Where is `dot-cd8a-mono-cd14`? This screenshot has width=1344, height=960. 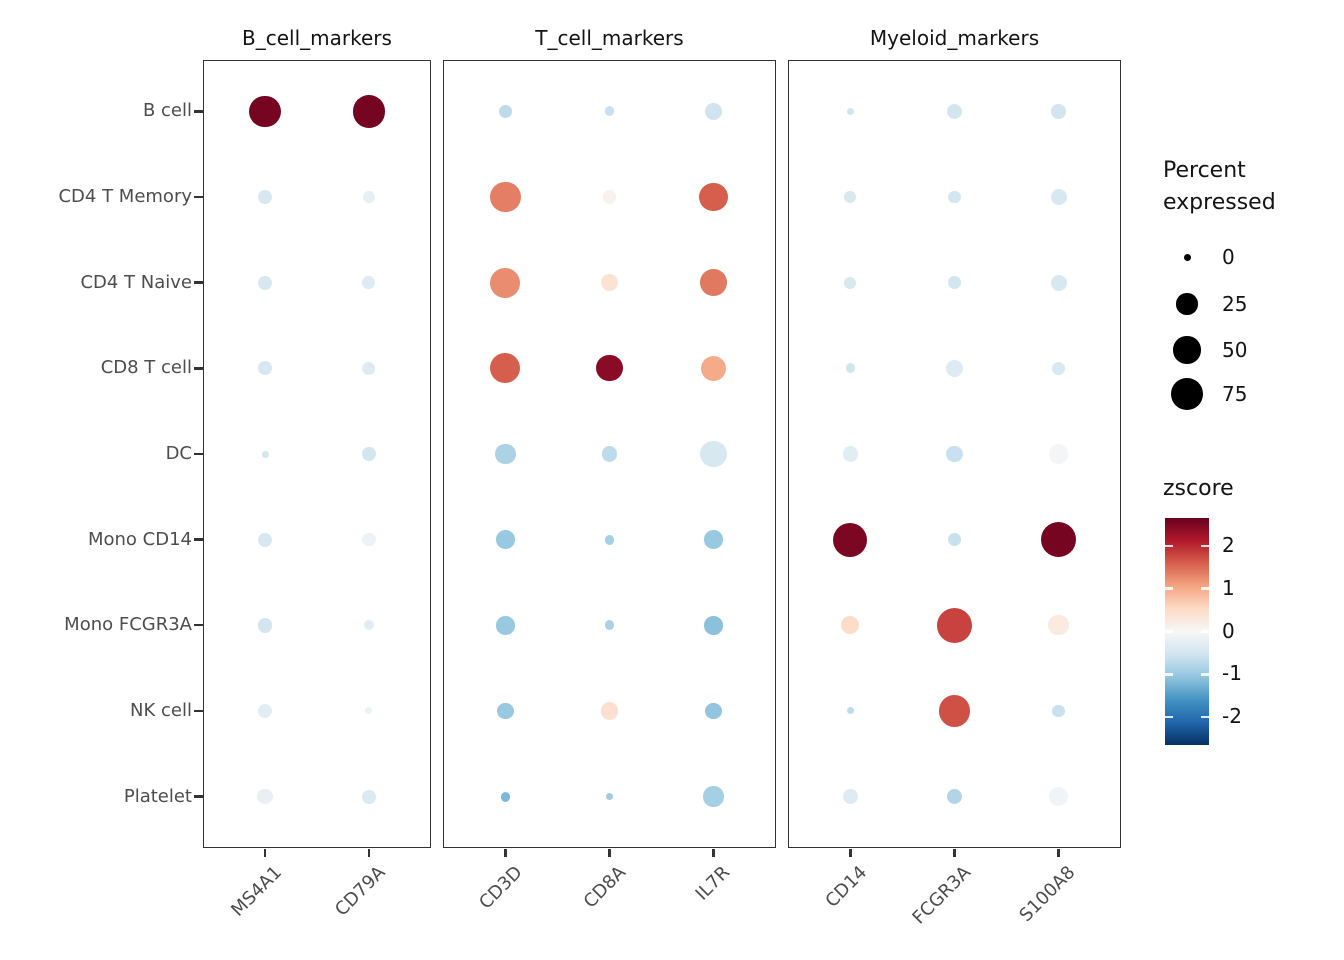 dot-cd8a-mono-cd14 is located at coordinates (609, 539).